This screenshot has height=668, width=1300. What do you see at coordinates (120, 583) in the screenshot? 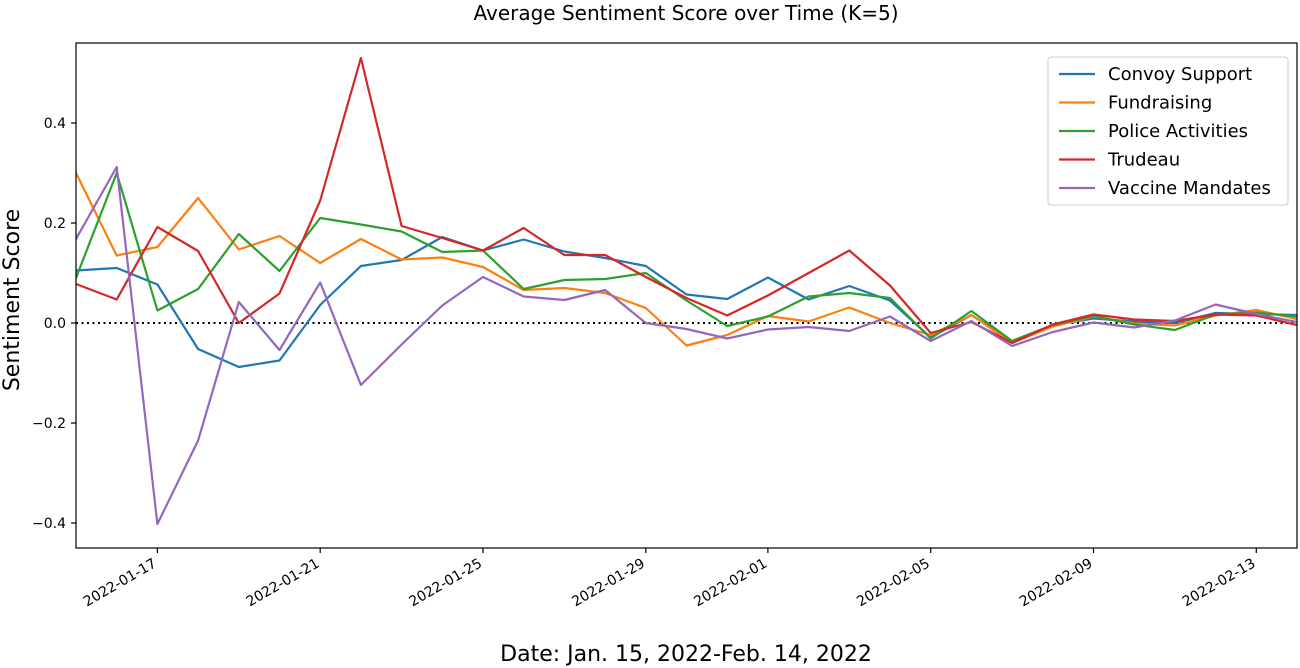
I see `x-tick-label: 2022-01-17` at bounding box center [120, 583].